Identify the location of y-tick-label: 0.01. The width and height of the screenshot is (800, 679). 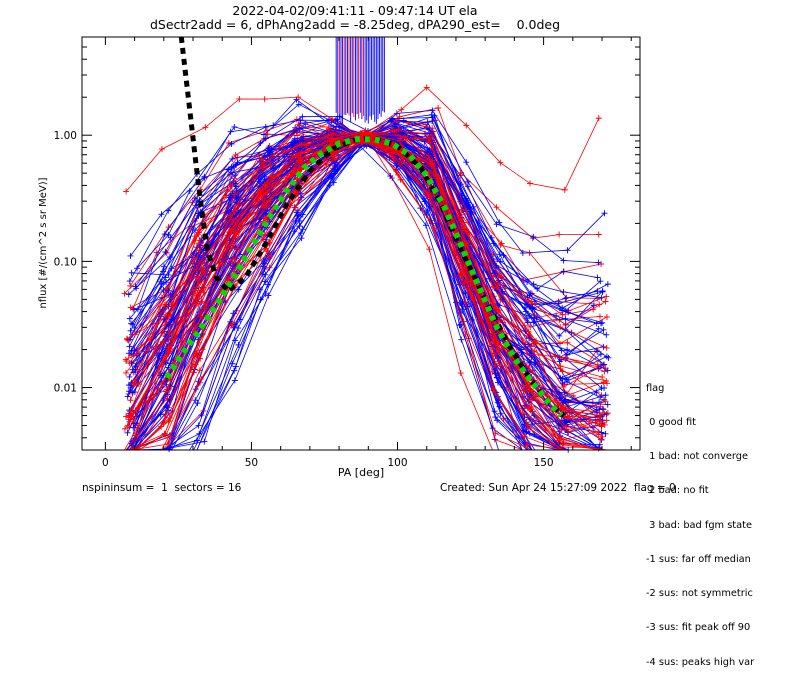
(65, 389).